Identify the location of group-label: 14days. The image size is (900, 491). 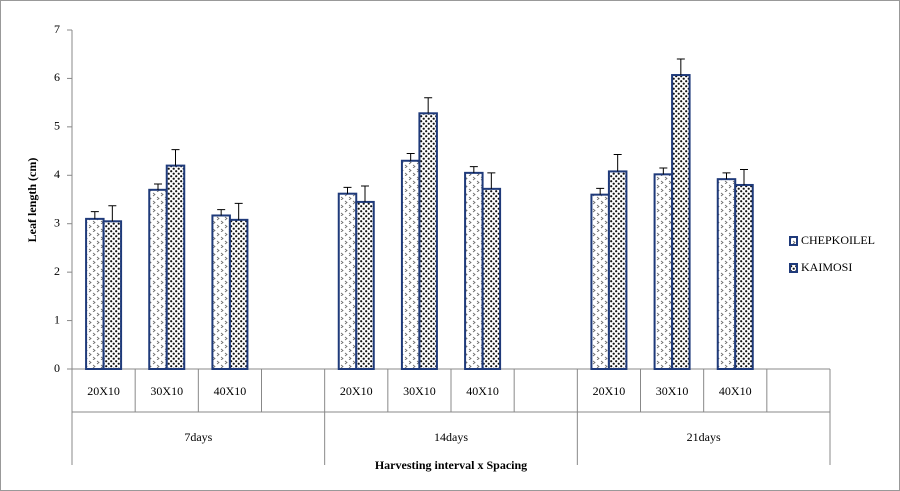
(451, 437).